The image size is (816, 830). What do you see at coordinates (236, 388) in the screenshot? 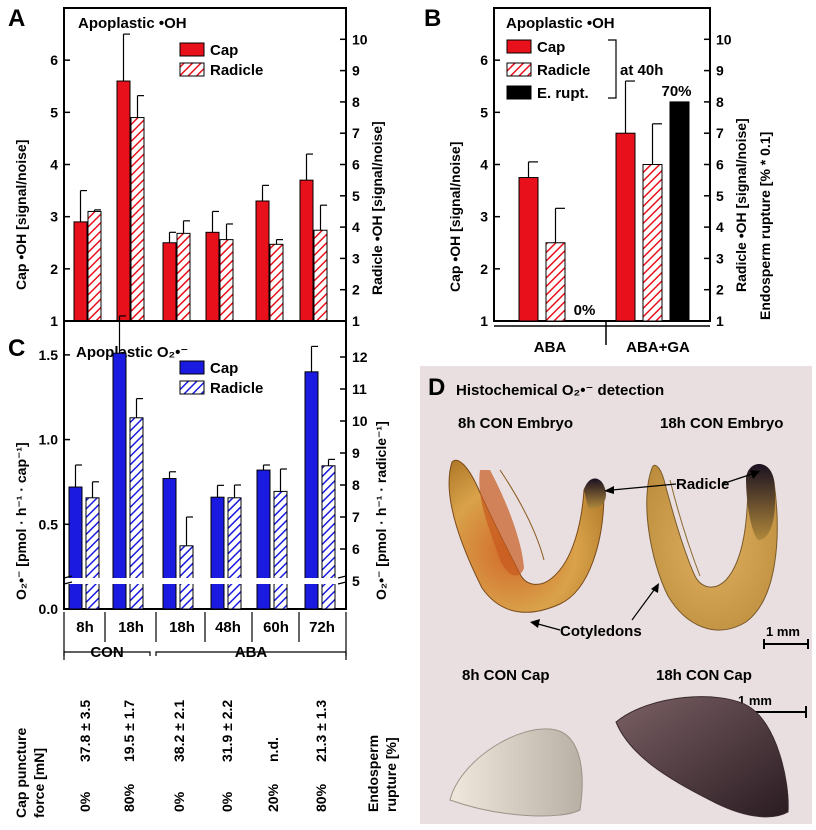
I see `legend-c-label-radicle: Radicle` at bounding box center [236, 388].